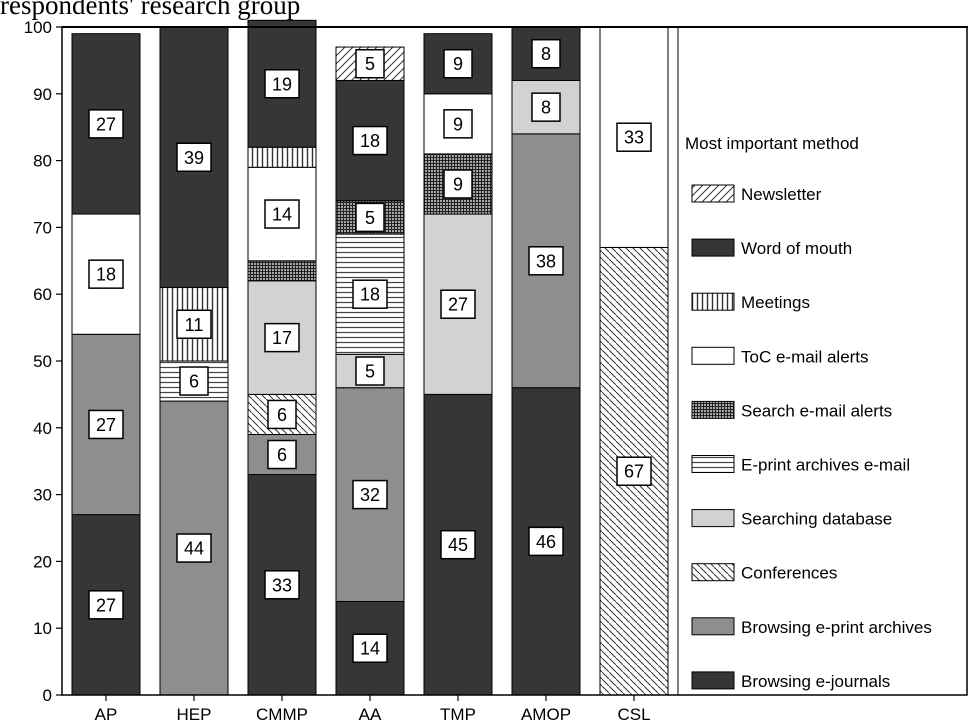 This screenshot has height=726, width=968. I want to click on bar-segment-tmp-search-e-mail-alerts, so click(458, 184).